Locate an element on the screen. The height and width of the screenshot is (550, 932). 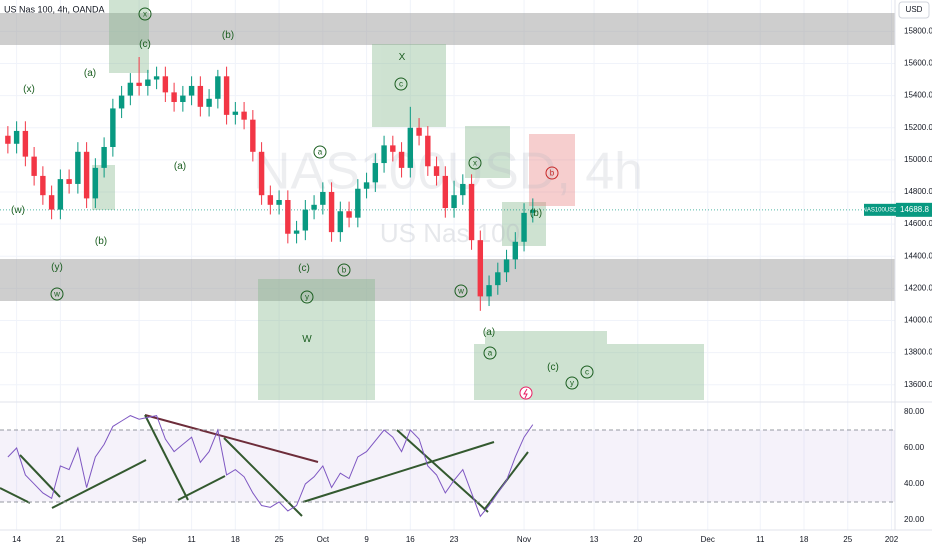
y-tick-label: 15600.0 is located at coordinates (918, 63).